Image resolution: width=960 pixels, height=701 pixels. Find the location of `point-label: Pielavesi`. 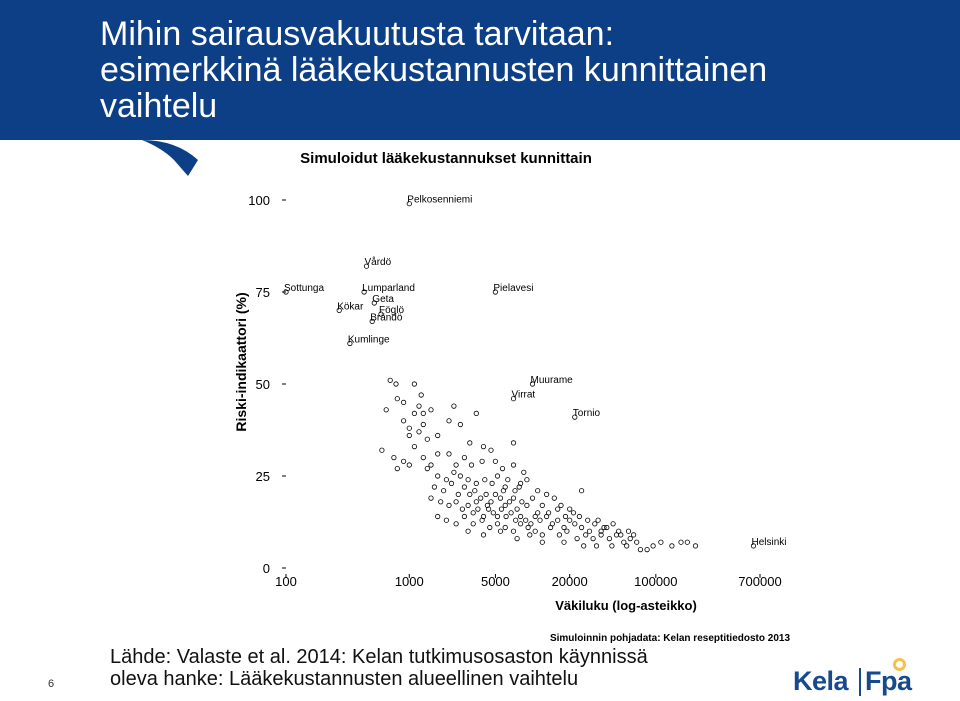

point-label: Pielavesi is located at coordinates (513, 288).